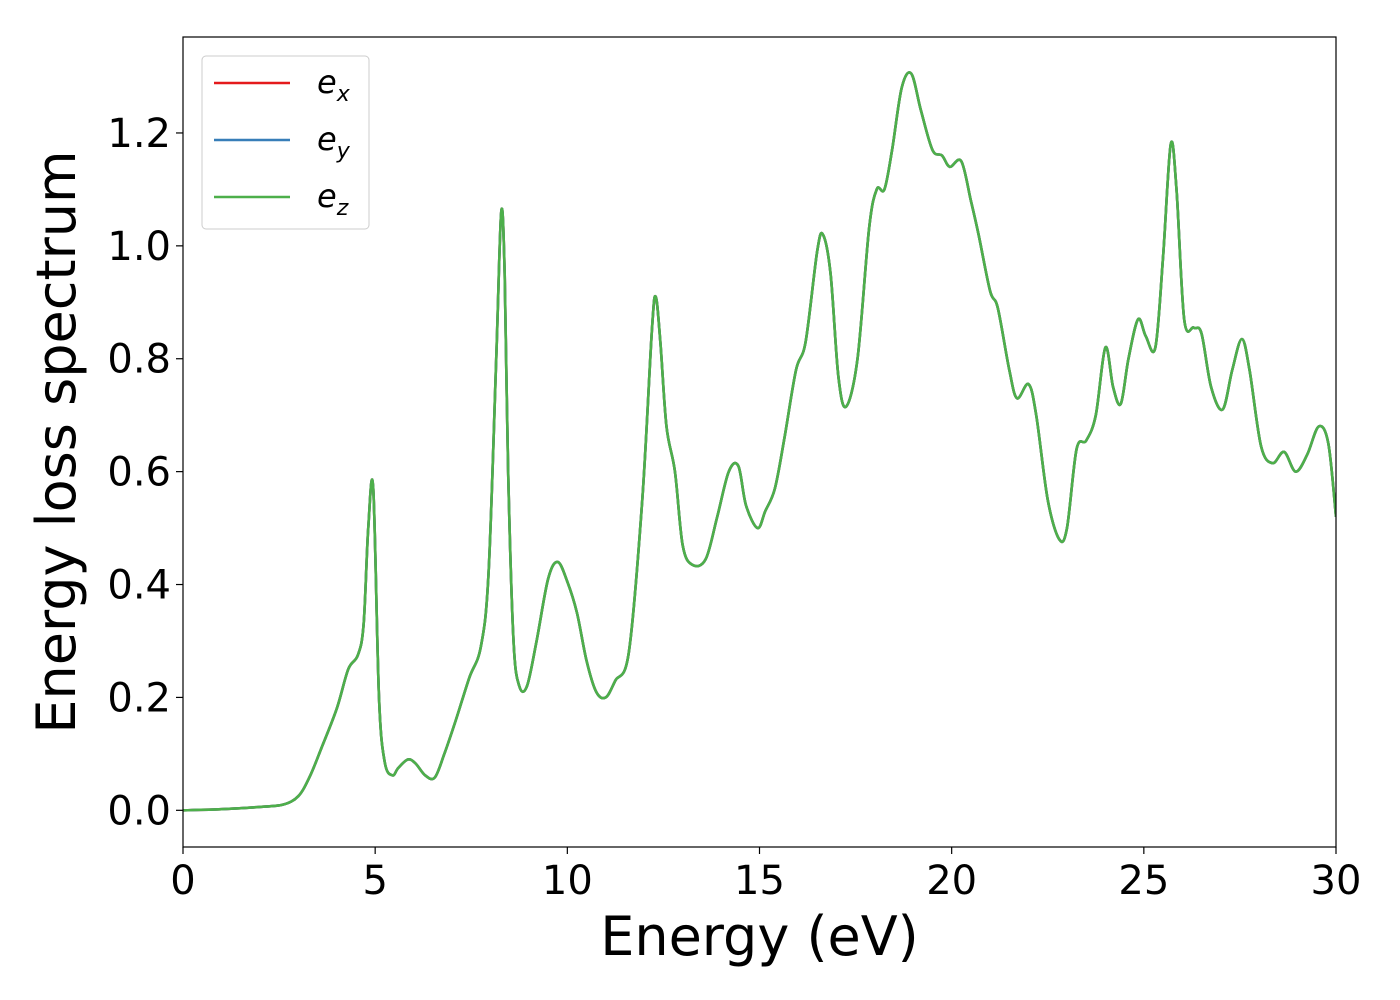 The width and height of the screenshot is (1400, 1000). I want to click on legend-label-e-y: ey, so click(334, 142).